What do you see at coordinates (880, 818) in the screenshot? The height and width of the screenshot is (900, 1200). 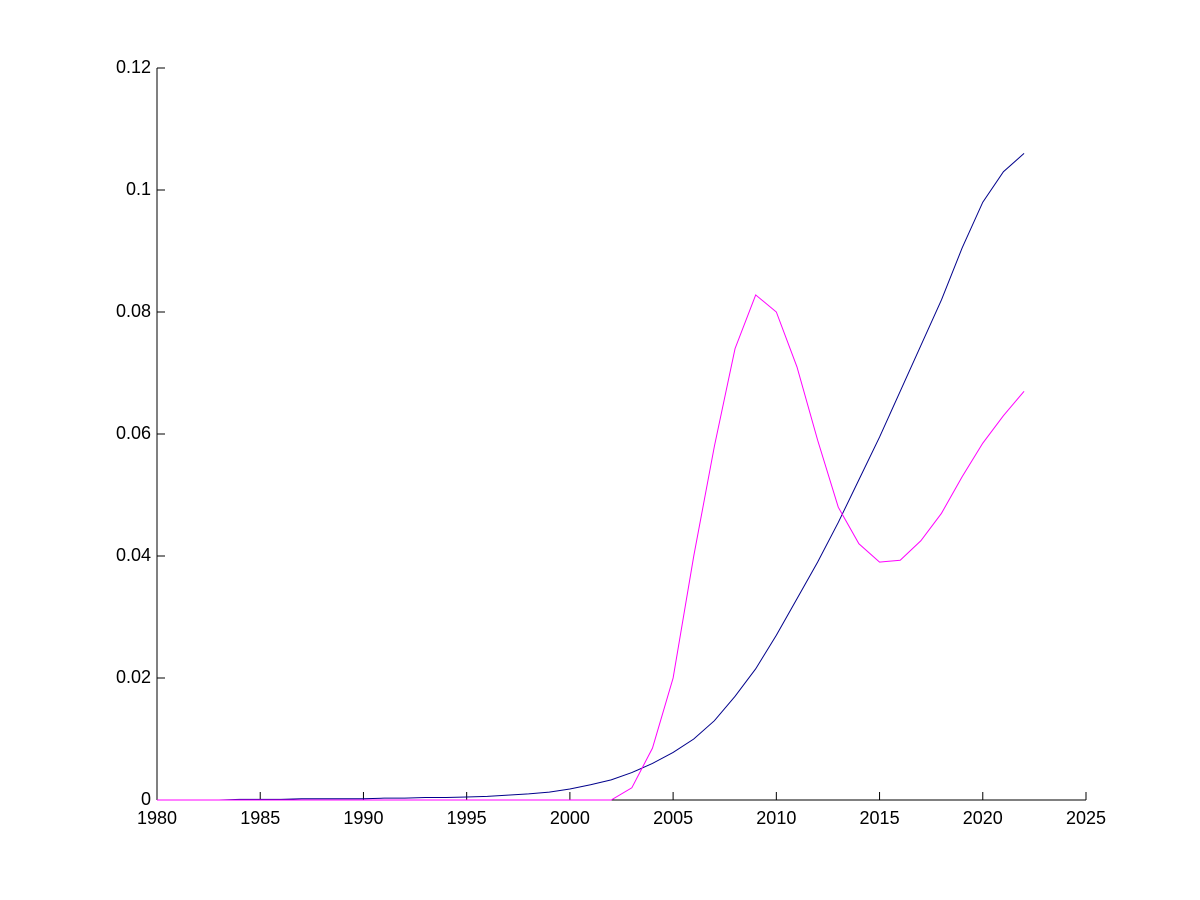 I see `x-tick-label: 2015` at bounding box center [880, 818].